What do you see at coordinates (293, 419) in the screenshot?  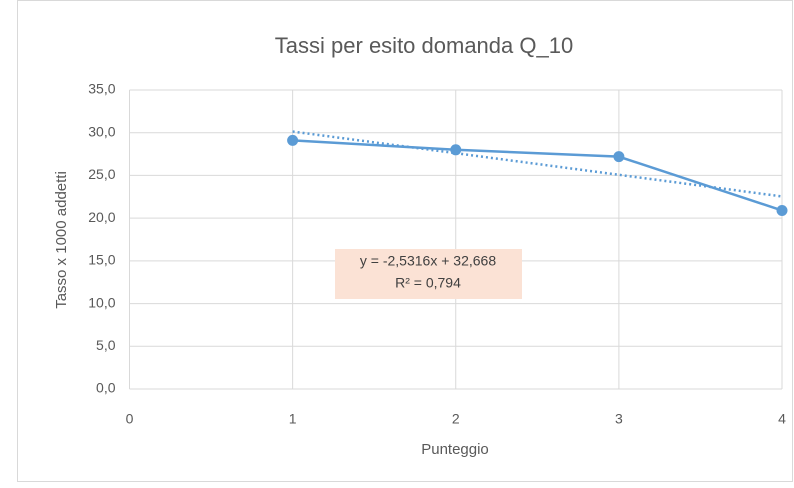 I see `x-tick-label: 1` at bounding box center [293, 419].